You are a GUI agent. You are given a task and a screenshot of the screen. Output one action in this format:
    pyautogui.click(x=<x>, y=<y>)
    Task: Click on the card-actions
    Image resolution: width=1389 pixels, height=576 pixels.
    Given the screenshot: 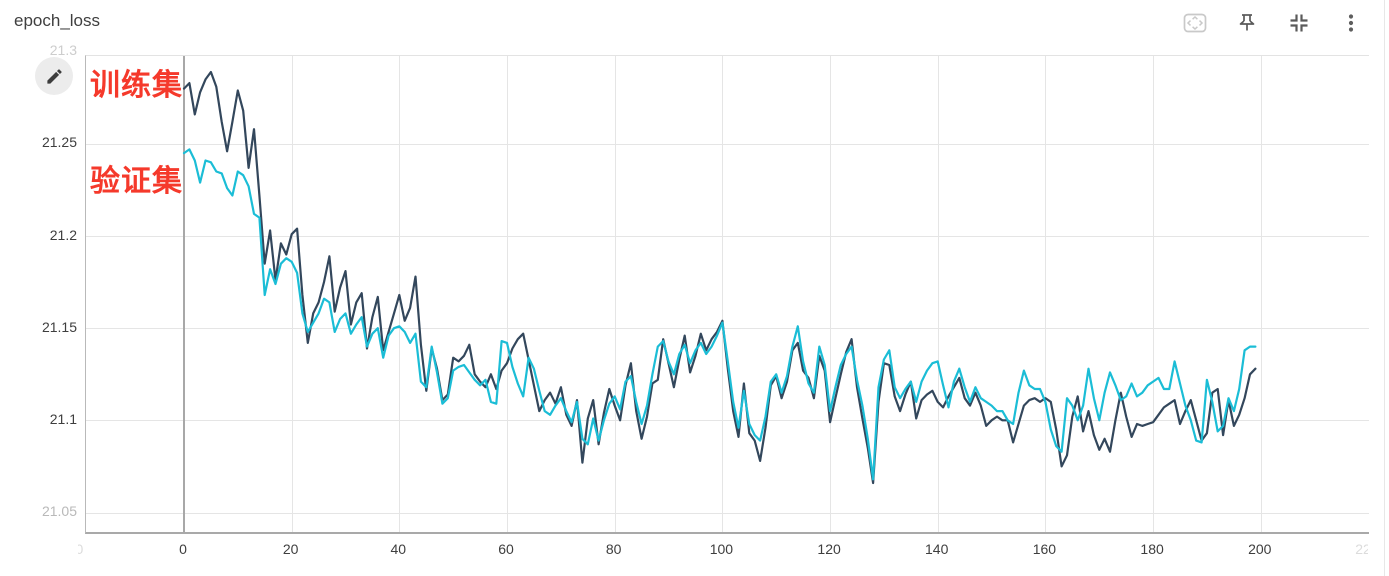 What is the action you would take?
    pyautogui.click(x=1273, y=23)
    